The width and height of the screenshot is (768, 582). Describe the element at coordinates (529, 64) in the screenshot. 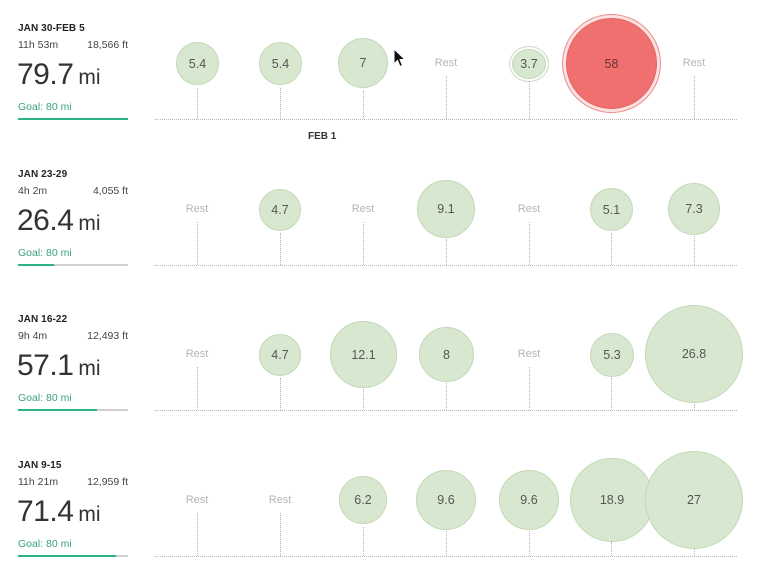

I see `day-bubble: 3.7` at that location.